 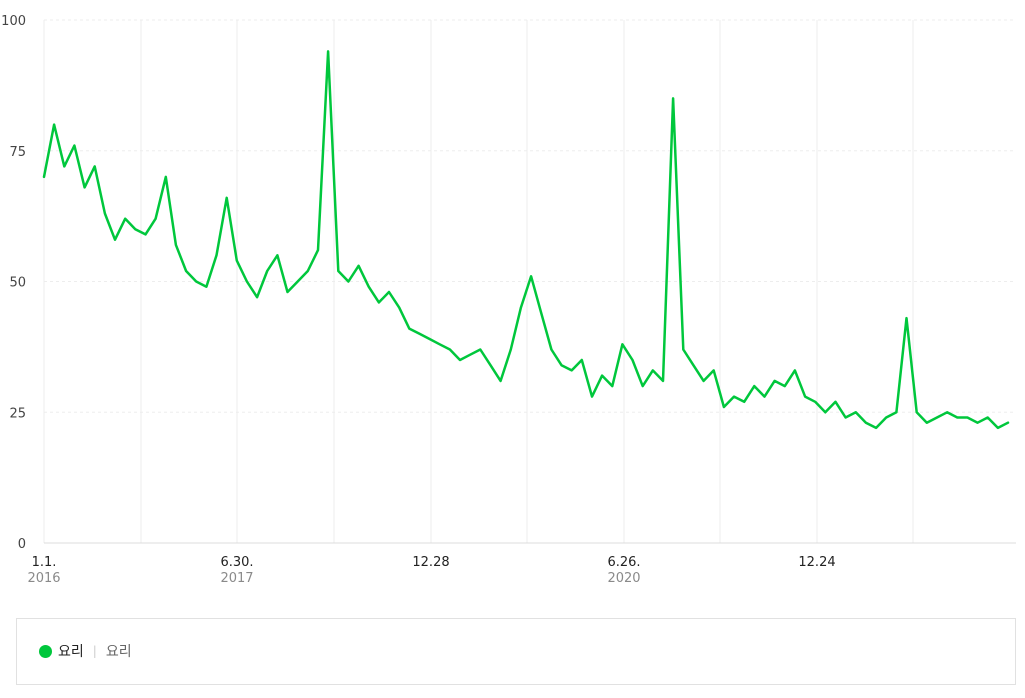 What do you see at coordinates (85, 651) in the screenshot?
I see `legend-item: 요리 | 요리` at bounding box center [85, 651].